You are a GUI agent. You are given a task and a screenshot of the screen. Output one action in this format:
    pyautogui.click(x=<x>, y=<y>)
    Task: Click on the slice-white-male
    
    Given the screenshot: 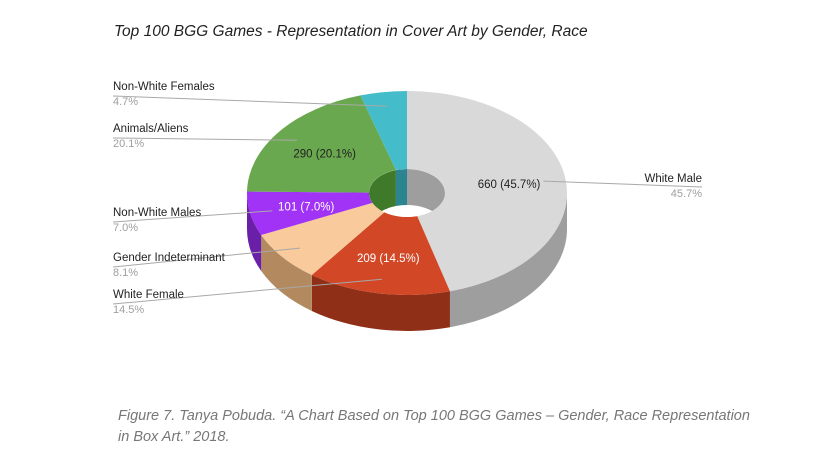 What is the action you would take?
    pyautogui.click(x=487, y=191)
    